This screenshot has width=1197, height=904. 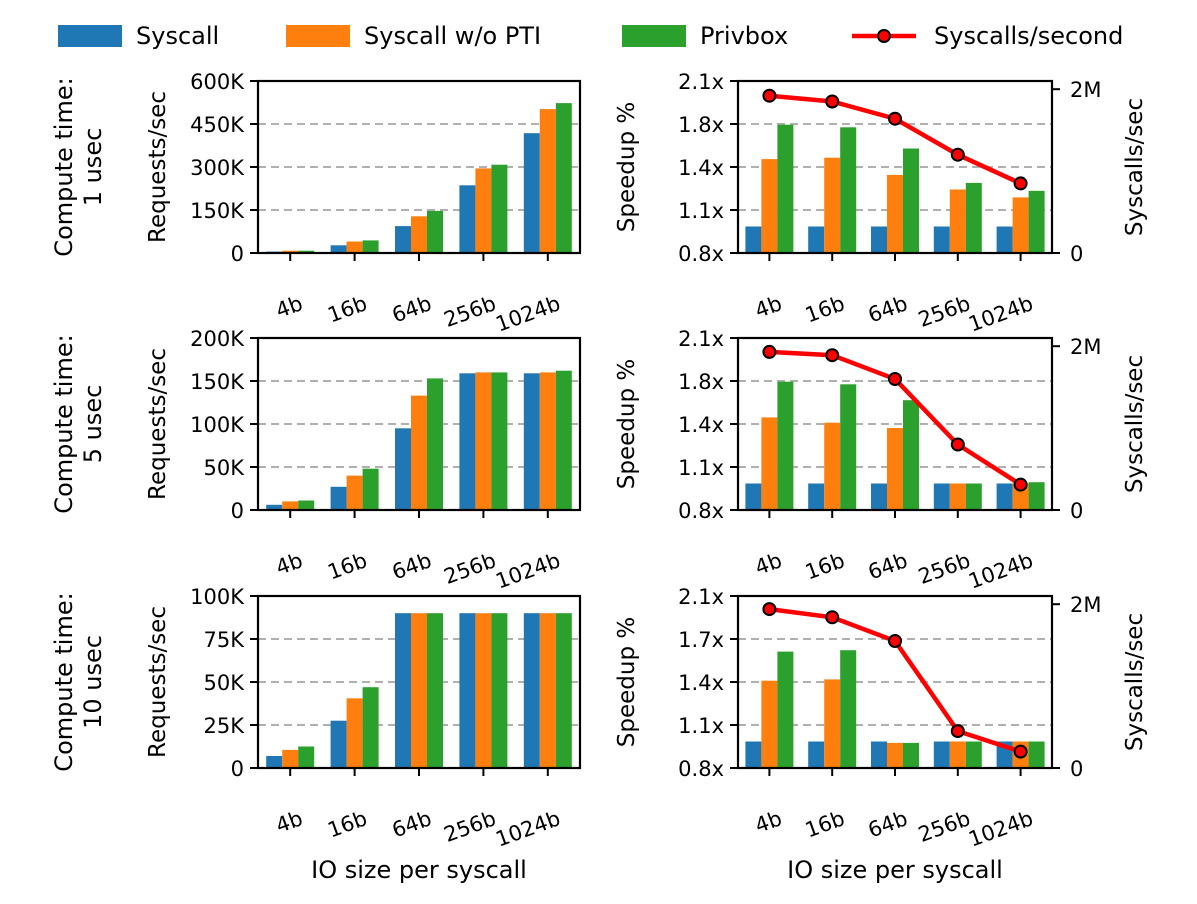 What do you see at coordinates (701, 168) in the screenshot?
I see `y-tick-label: 1.4x` at bounding box center [701, 168].